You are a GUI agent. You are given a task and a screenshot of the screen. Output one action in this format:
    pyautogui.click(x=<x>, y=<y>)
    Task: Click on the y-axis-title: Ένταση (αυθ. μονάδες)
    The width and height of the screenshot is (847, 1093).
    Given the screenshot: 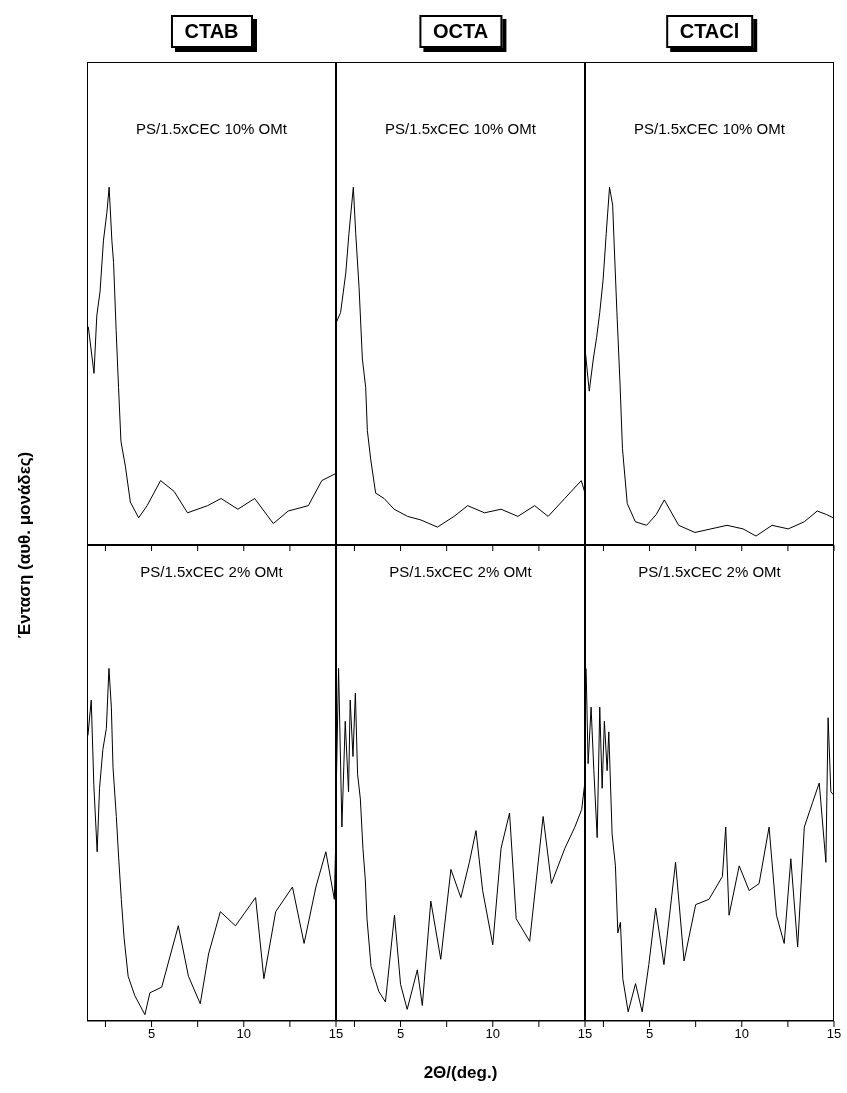 What is the action you would take?
    pyautogui.click(x=25, y=545)
    